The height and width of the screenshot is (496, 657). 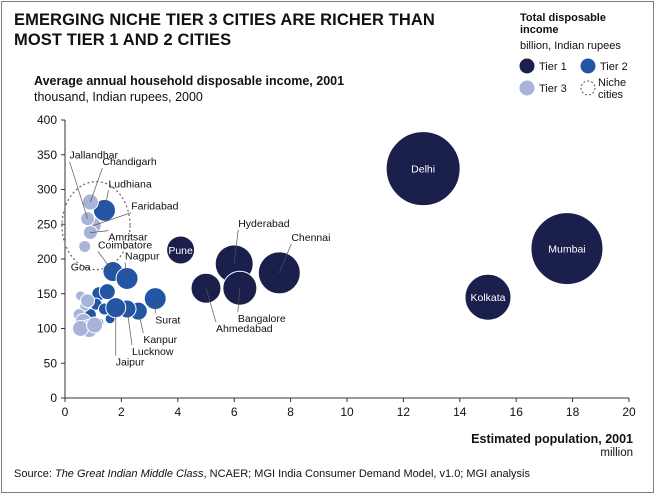 I want to click on legend-label-tier1: Tier 1, so click(x=553, y=67).